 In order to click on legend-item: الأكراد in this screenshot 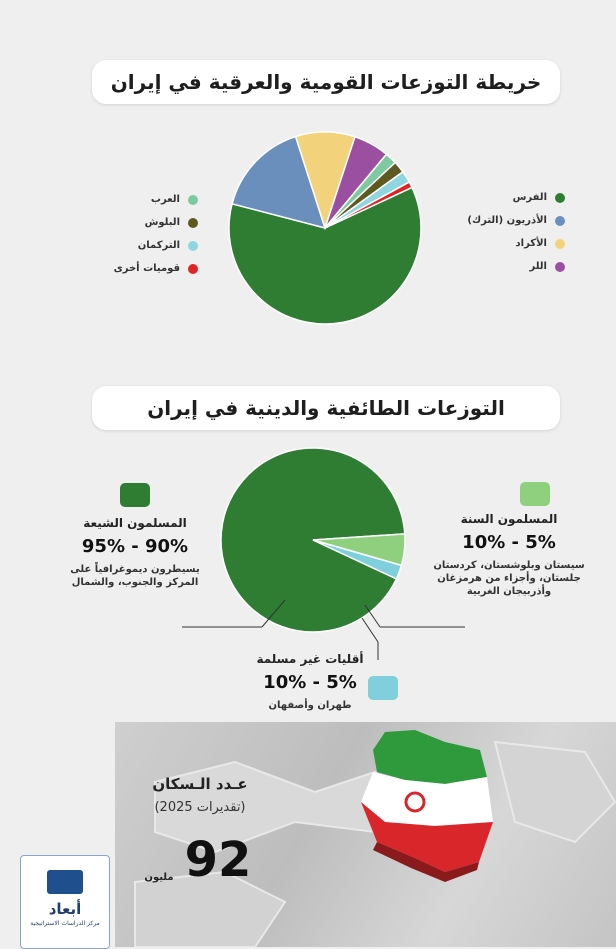, I will do `click(510, 243)`.